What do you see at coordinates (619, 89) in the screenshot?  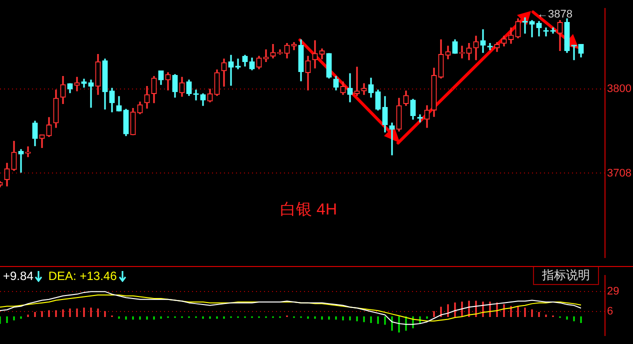 I see `y-tick-label: 3800` at bounding box center [619, 89].